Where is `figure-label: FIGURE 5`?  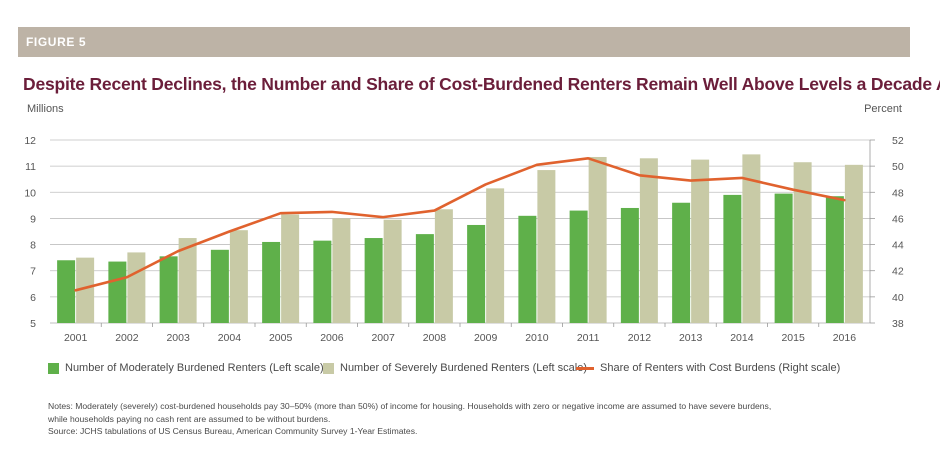 figure-label: FIGURE 5 is located at coordinates (56, 42).